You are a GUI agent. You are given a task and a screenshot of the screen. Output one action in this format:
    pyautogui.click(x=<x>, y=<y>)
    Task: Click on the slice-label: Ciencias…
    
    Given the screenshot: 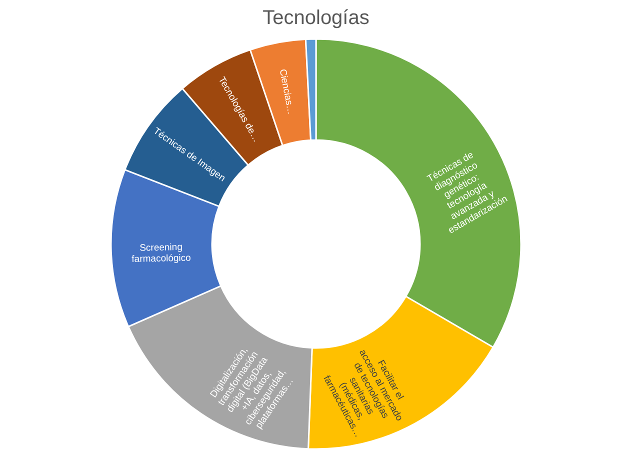 What is the action you would take?
    pyautogui.click(x=286, y=92)
    